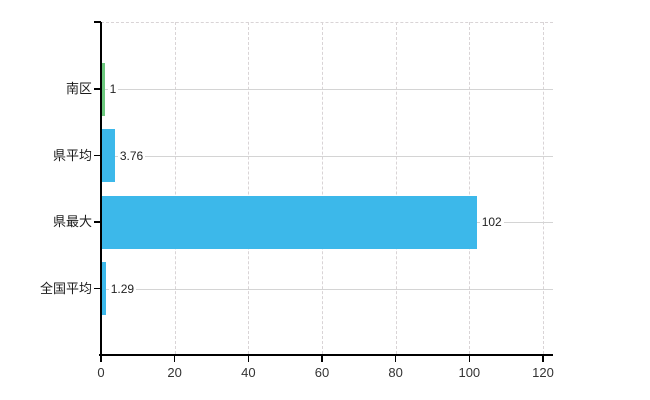 The width and height of the screenshot is (650, 400). What do you see at coordinates (174, 372) in the screenshot?
I see `x-tick-label: 20` at bounding box center [174, 372].